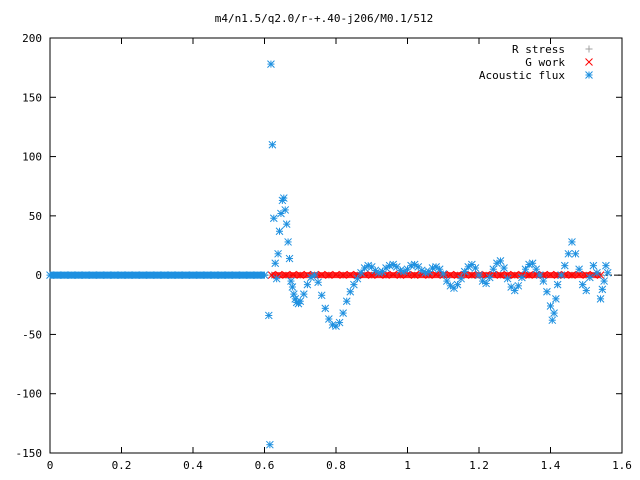 Image resolution: width=640 pixels, height=480 pixels. I want to click on x-tick-label: 1.4, so click(551, 465).